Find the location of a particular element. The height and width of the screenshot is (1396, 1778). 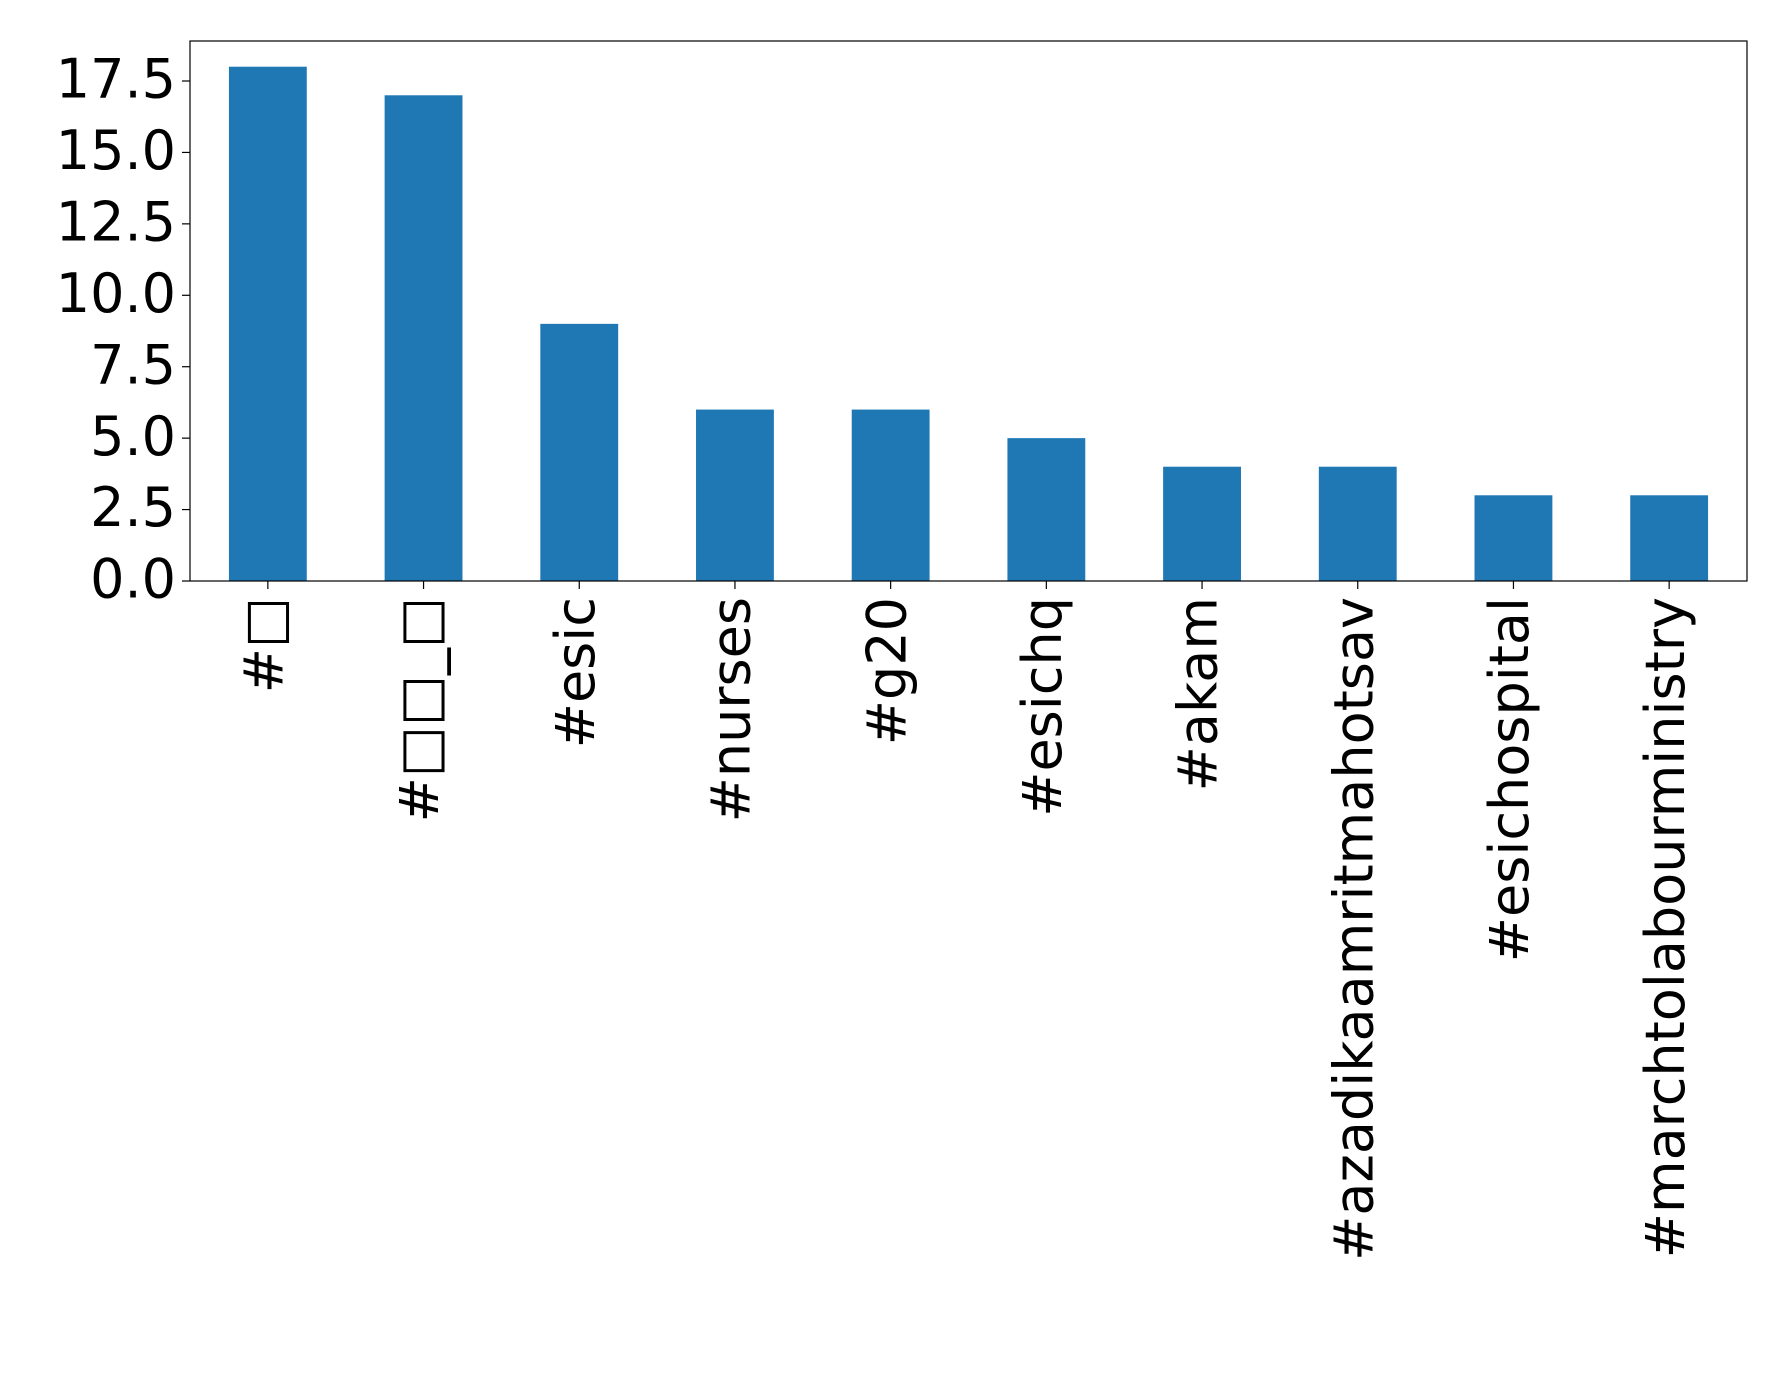

x-tick-label: #g20 is located at coordinates (886, 671).